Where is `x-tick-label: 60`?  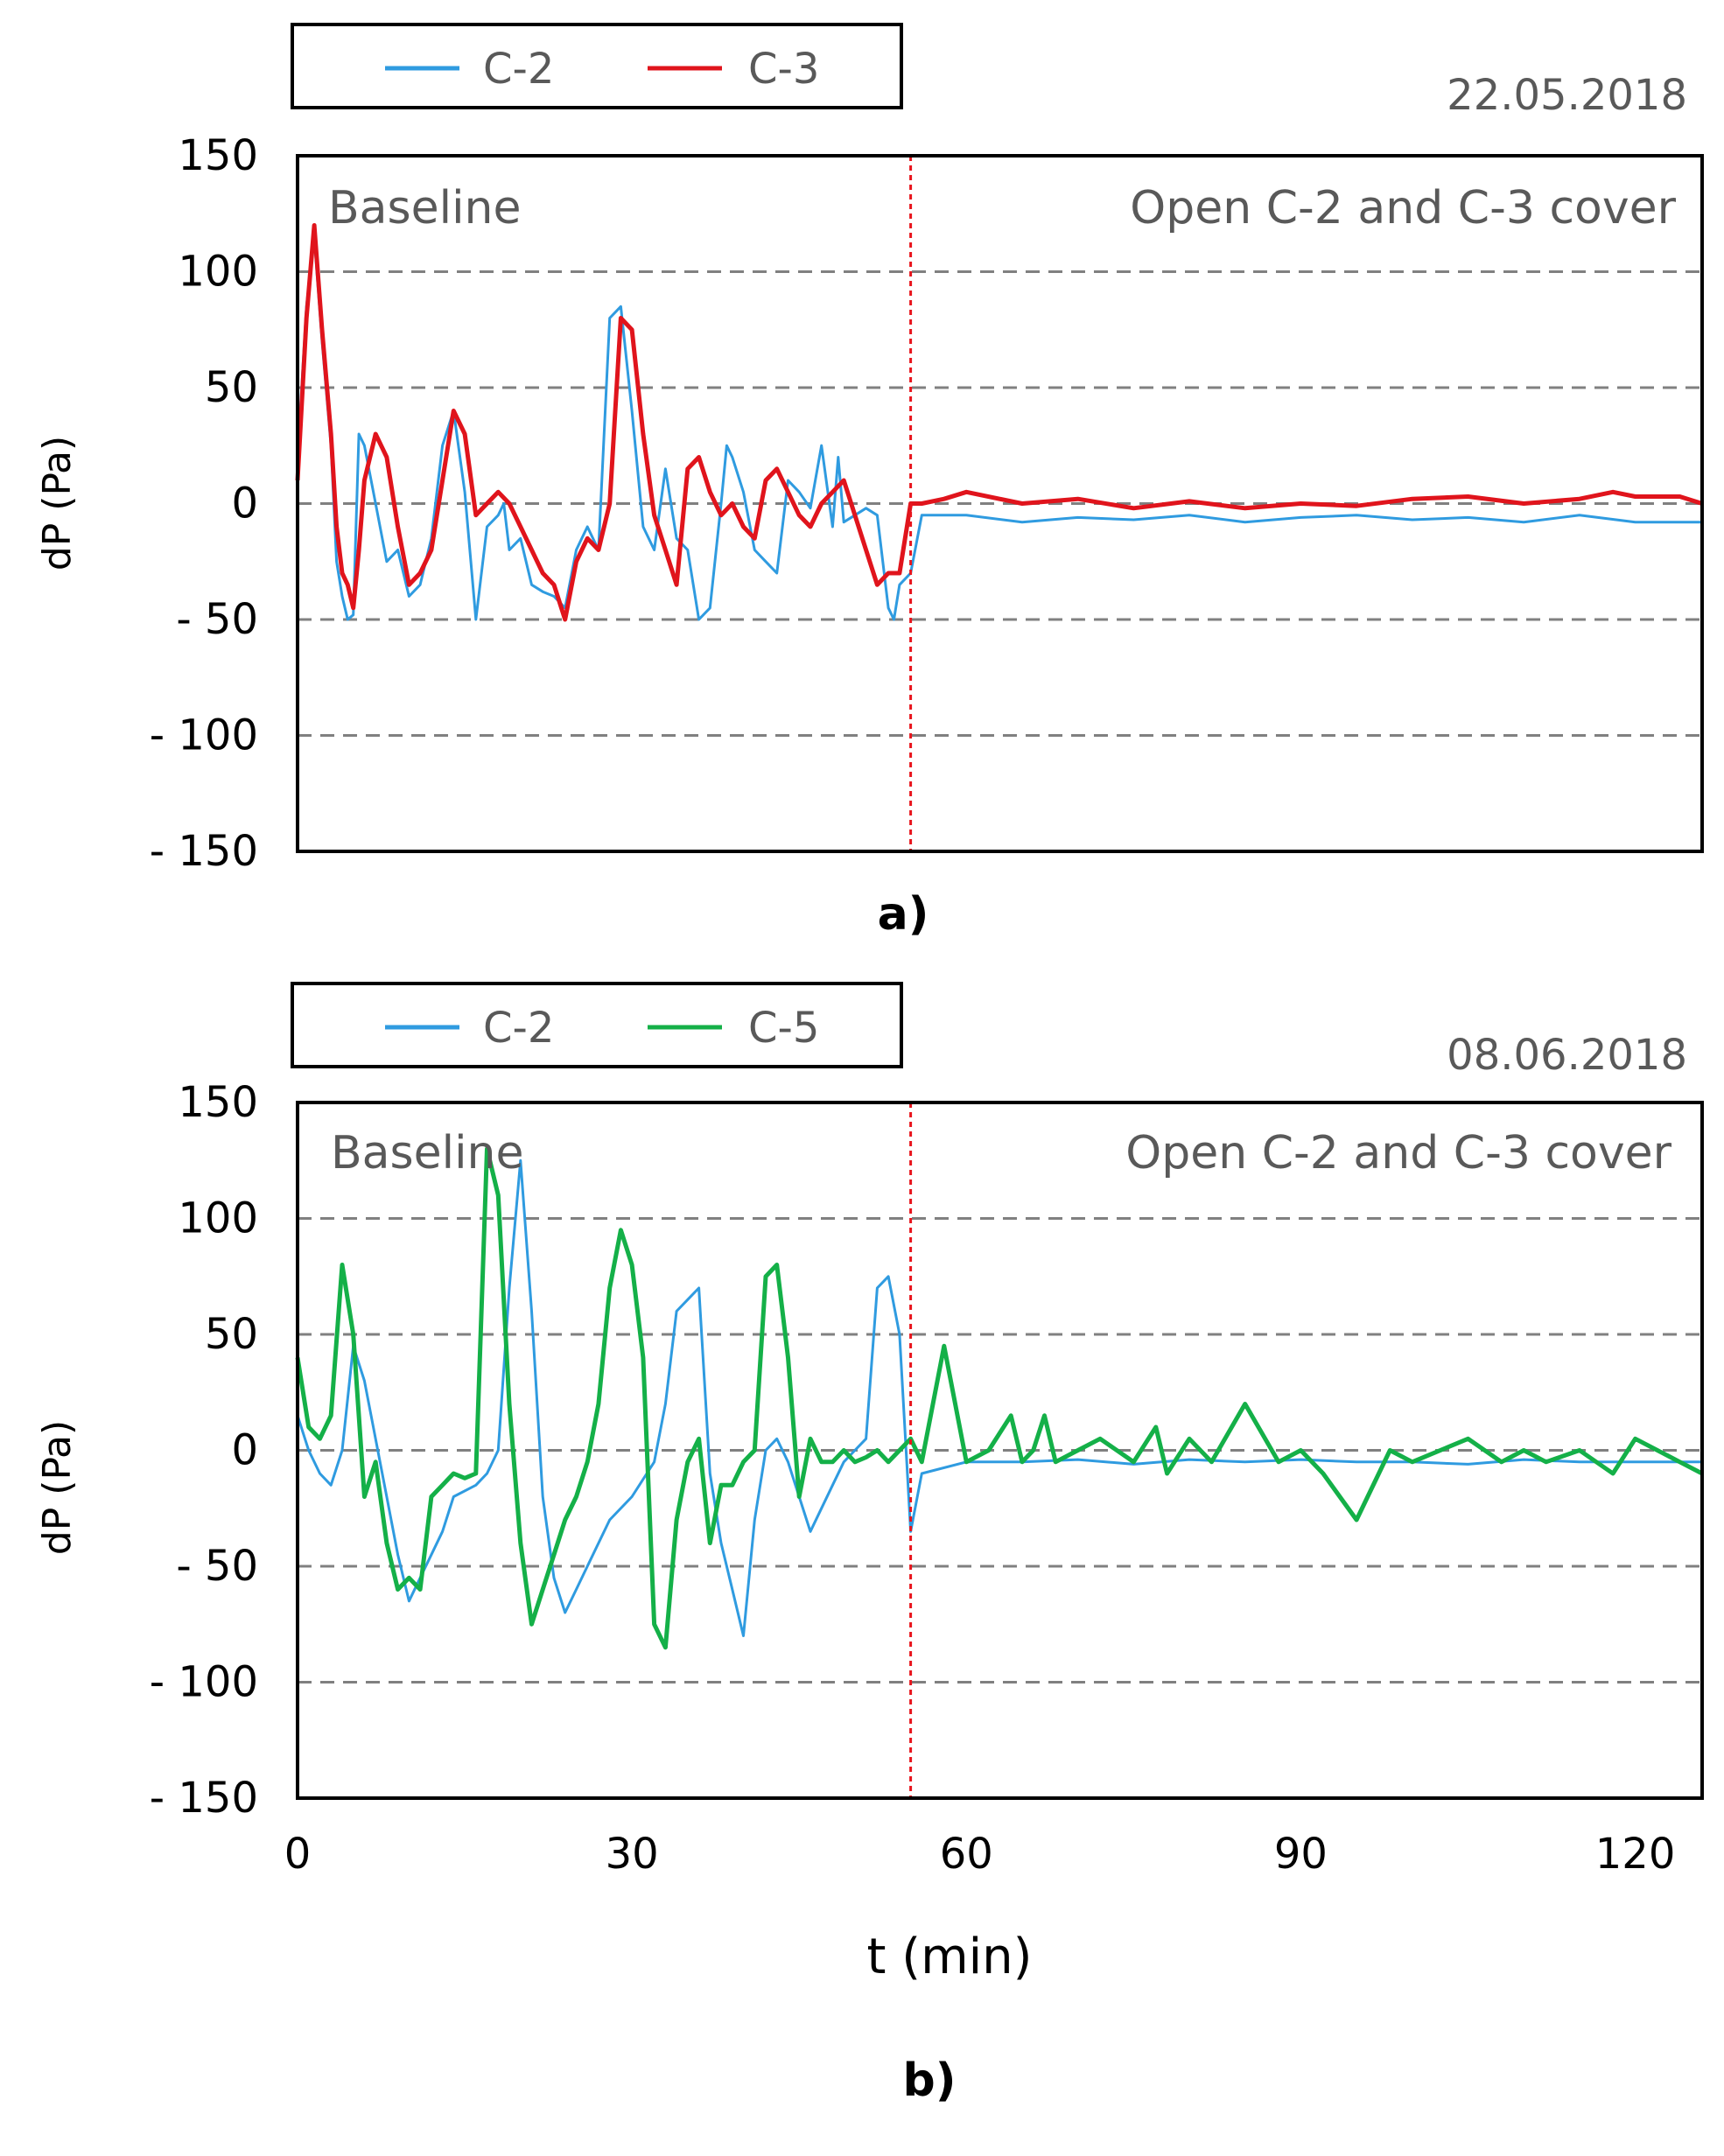 x-tick-label: 60 is located at coordinates (966, 1854).